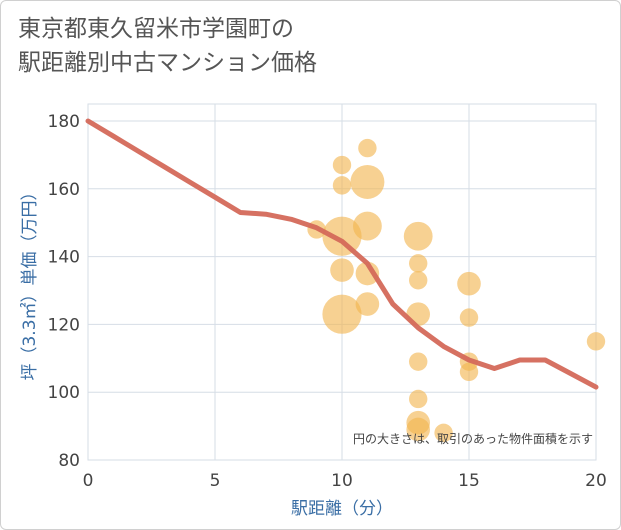 The image size is (621, 530). I want to click on x-axis-label: 駅距離（分）, so click(342, 509).